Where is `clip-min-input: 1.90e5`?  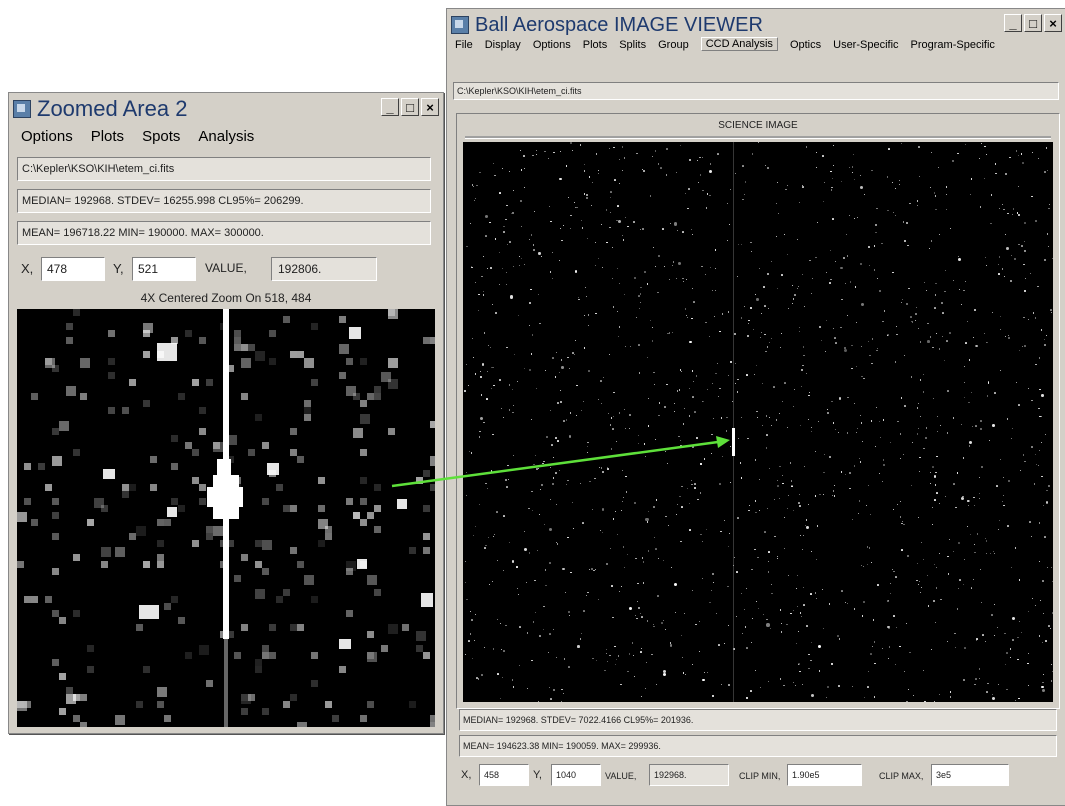
clip-min-input: 1.90e5 is located at coordinates (824, 775).